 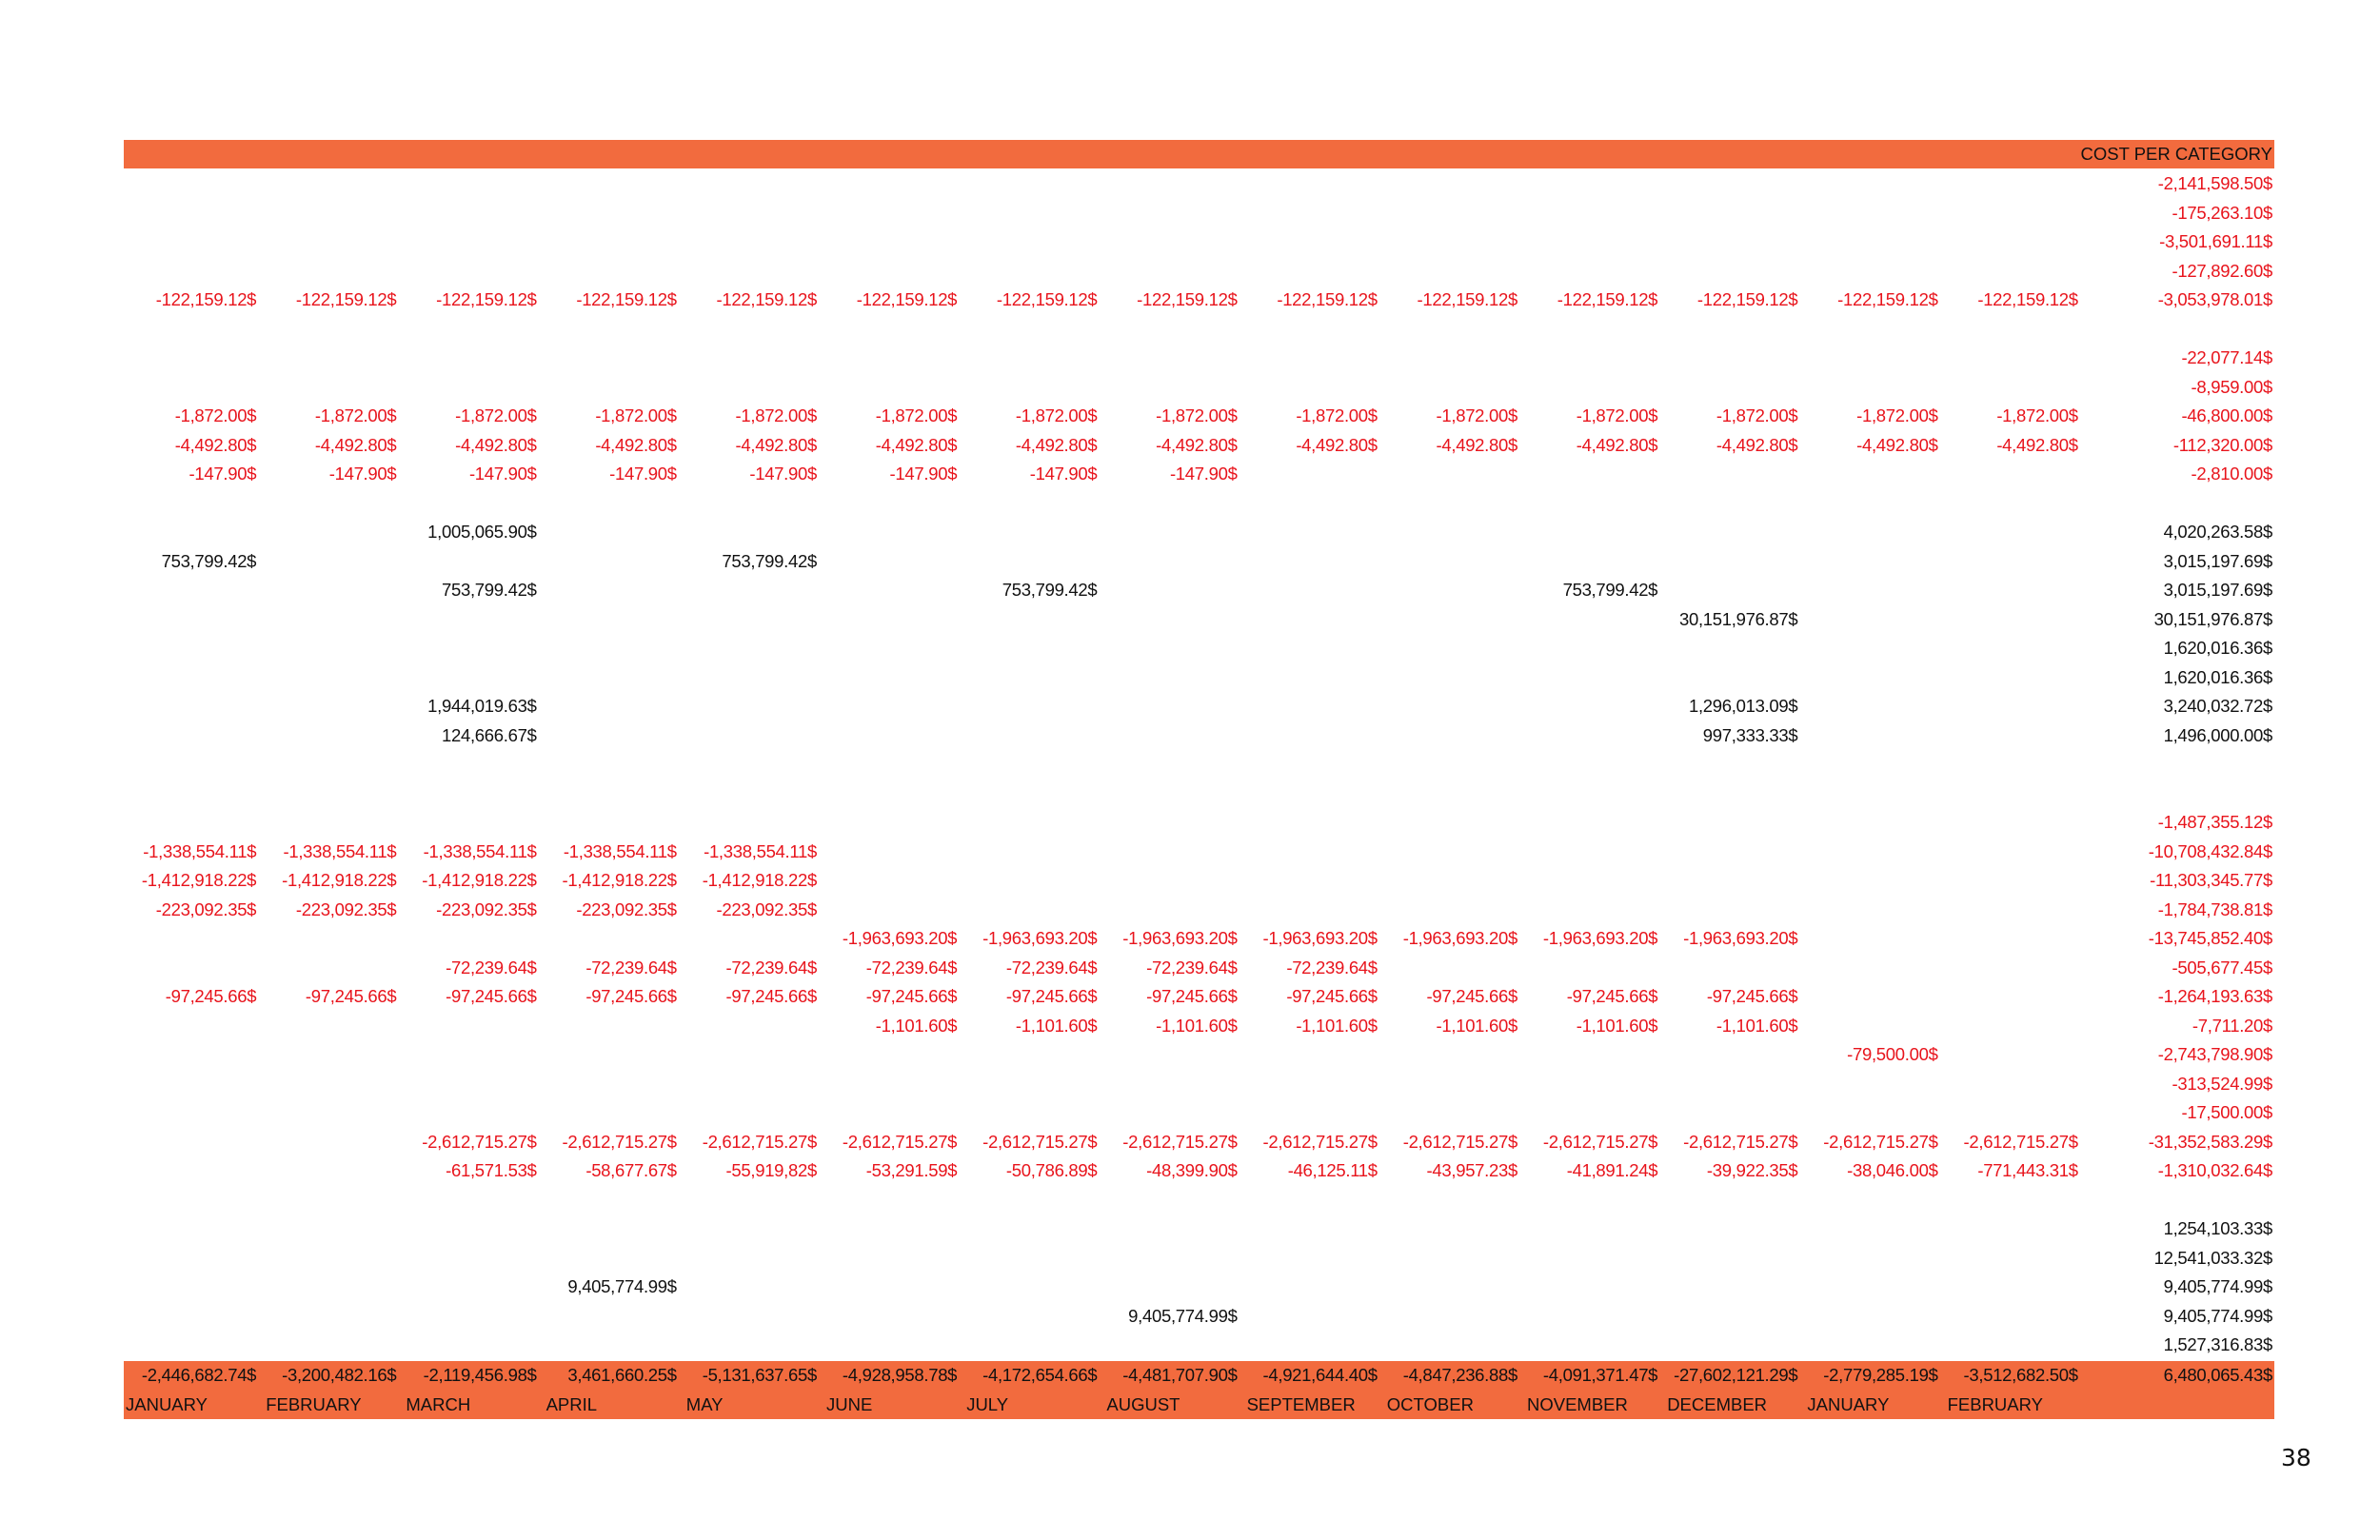 What do you see at coordinates (1199, 1258) in the screenshot?
I see `table-row: 12,541,033.32$` at bounding box center [1199, 1258].